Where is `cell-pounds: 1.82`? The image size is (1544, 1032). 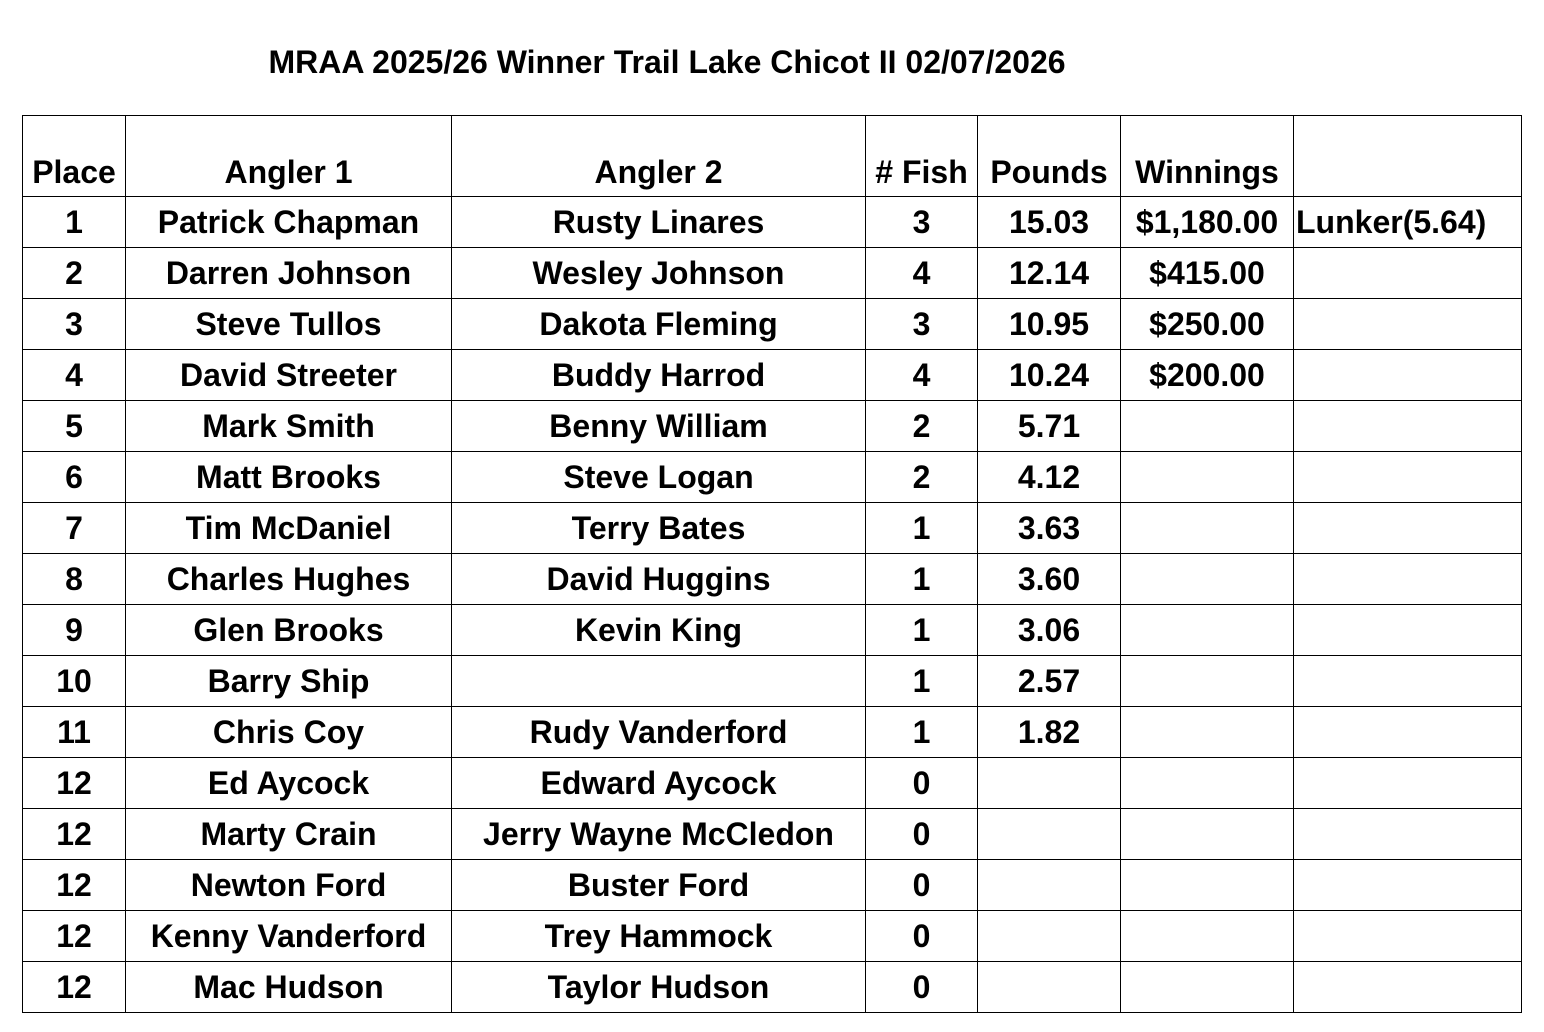
cell-pounds: 1.82 is located at coordinates (1049, 732).